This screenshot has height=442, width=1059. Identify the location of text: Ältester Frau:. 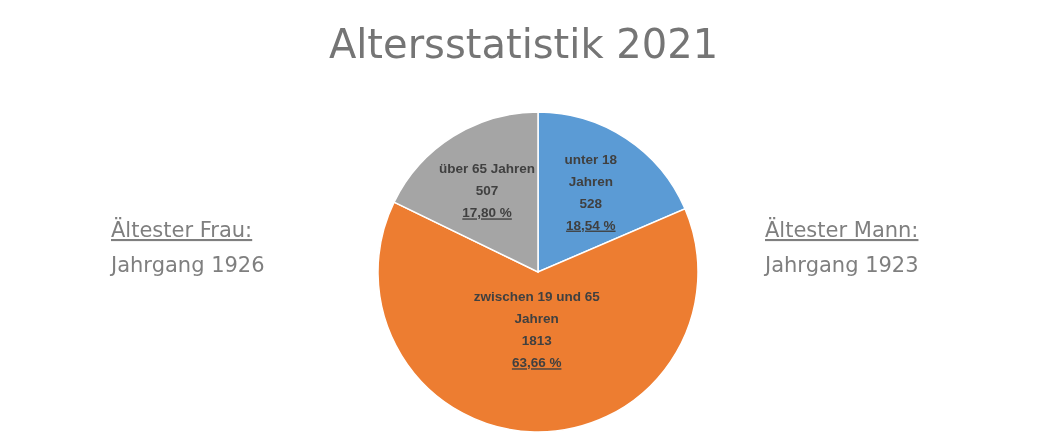
(182, 229).